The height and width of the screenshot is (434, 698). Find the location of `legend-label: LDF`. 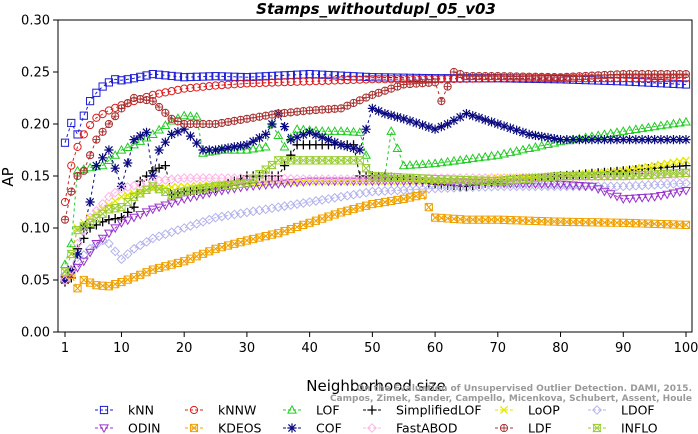

legend-label: LDF is located at coordinates (540, 427).